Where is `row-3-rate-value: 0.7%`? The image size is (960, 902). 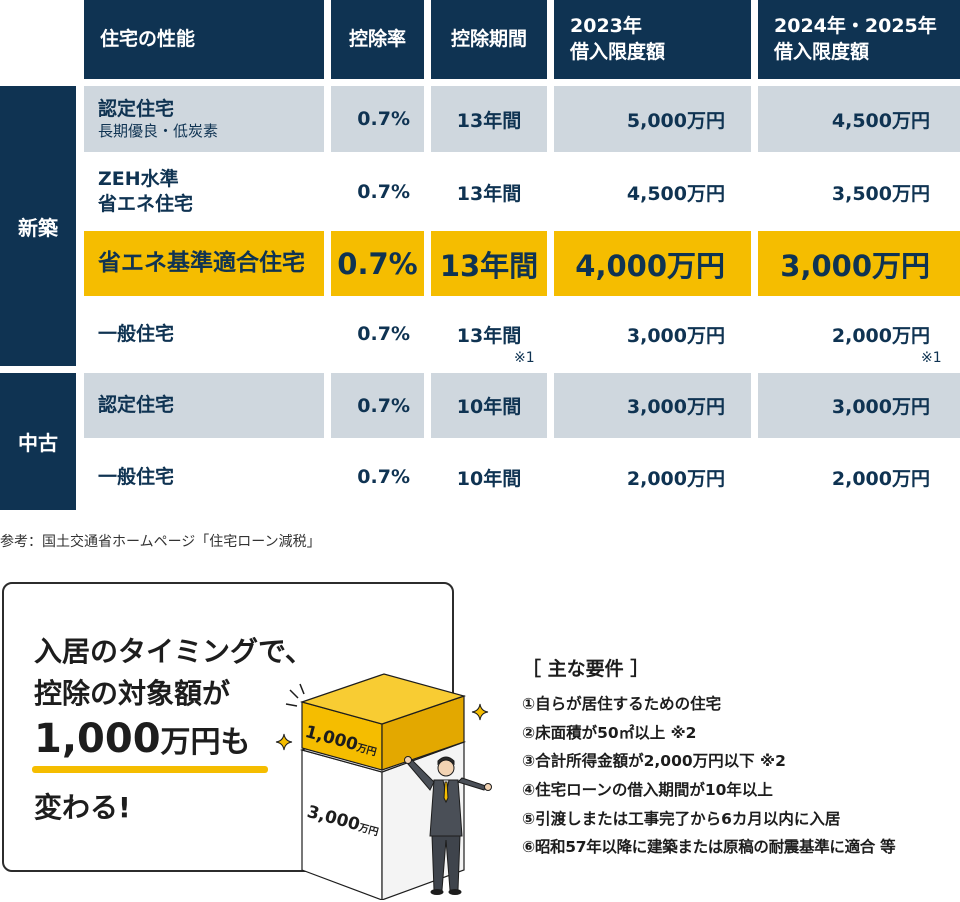
row-3-rate-value: 0.7% is located at coordinates (383, 334).